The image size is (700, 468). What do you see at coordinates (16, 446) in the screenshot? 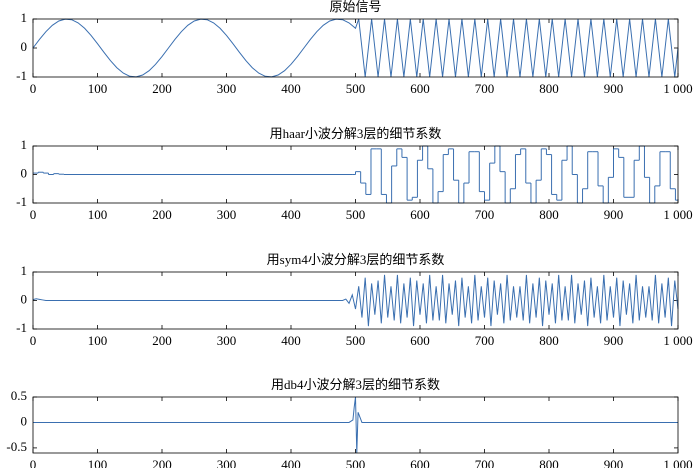
I see `y-tick-label: -0.5` at bounding box center [16, 446].